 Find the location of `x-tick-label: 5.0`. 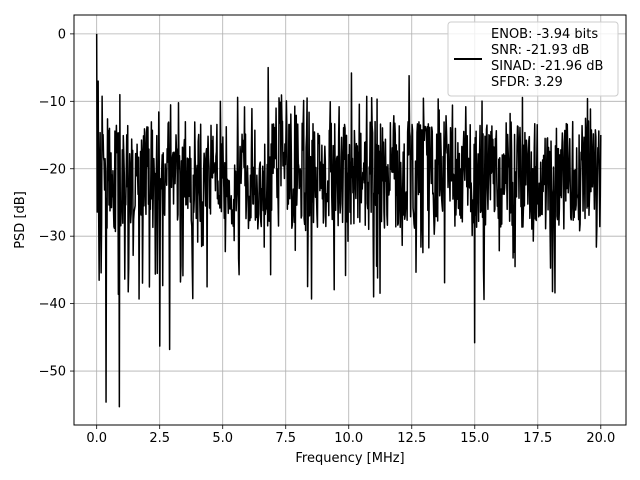

x-tick-label: 5.0 is located at coordinates (222, 438).